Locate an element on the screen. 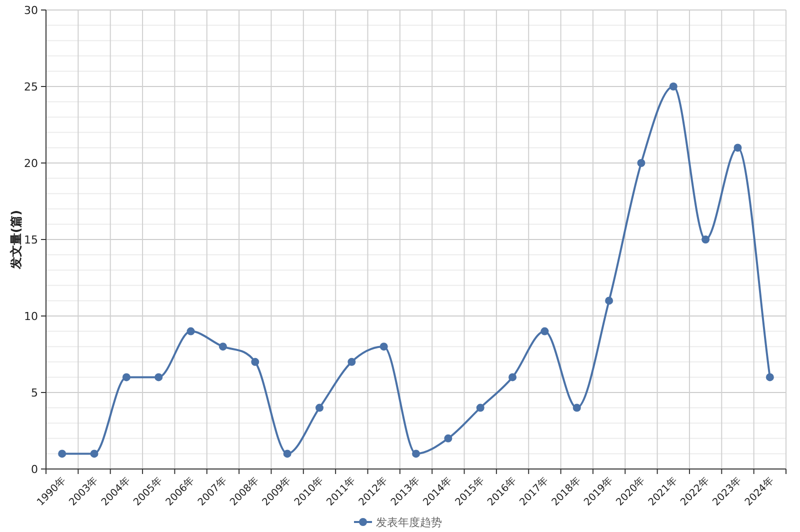  y-tick-label: 20 is located at coordinates (31, 163).